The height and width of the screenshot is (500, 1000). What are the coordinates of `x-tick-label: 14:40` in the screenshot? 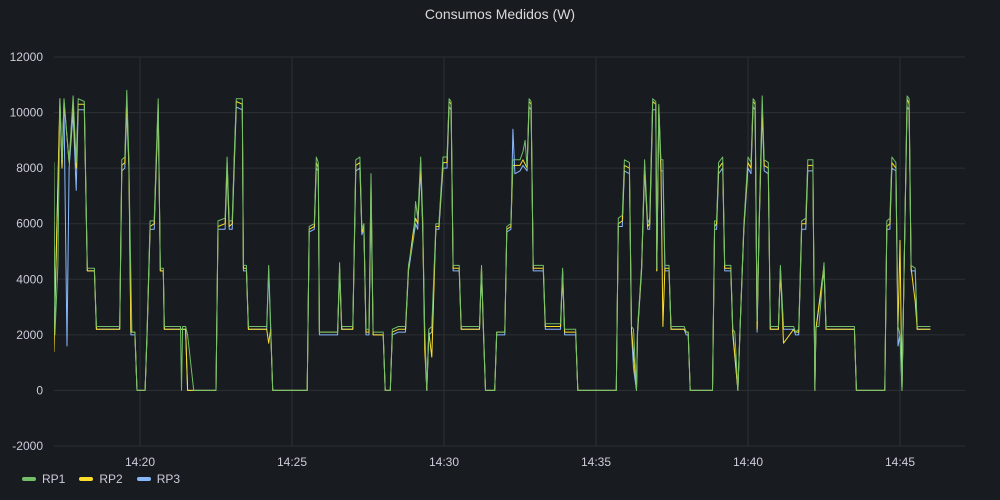 It's located at (748, 462).